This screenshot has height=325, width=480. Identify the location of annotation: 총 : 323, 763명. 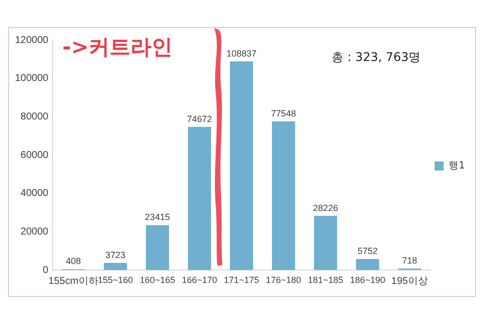
(376, 57).